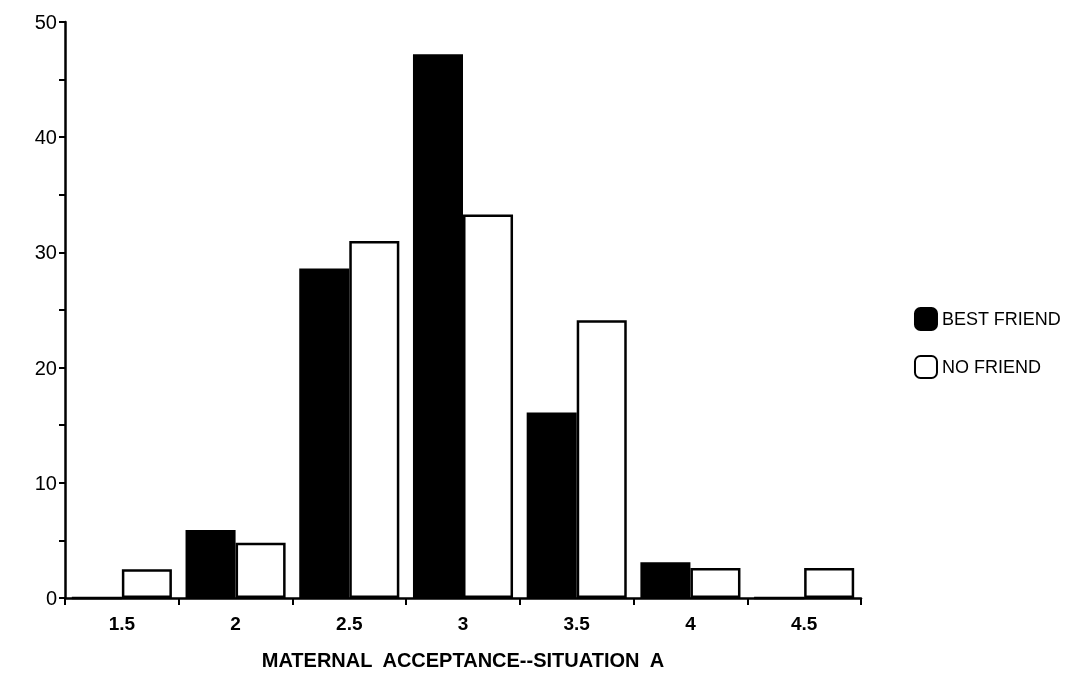 Image resolution: width=1076 pixels, height=686 pixels. I want to click on x-tick-label: 4.5, so click(804, 623).